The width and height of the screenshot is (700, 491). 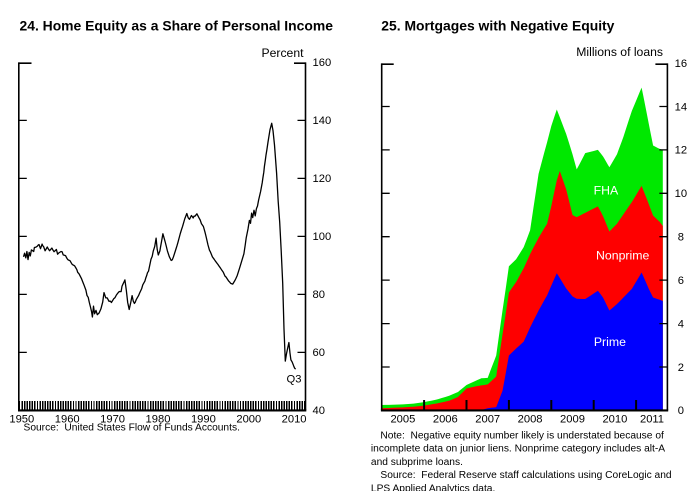 I want to click on svg-text: Prime, so click(x=610, y=342).